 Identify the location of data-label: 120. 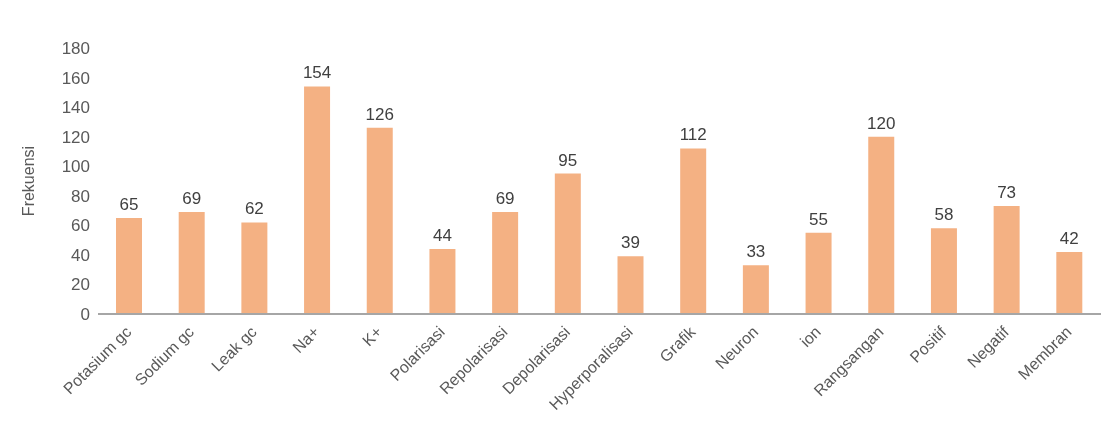
(881, 123).